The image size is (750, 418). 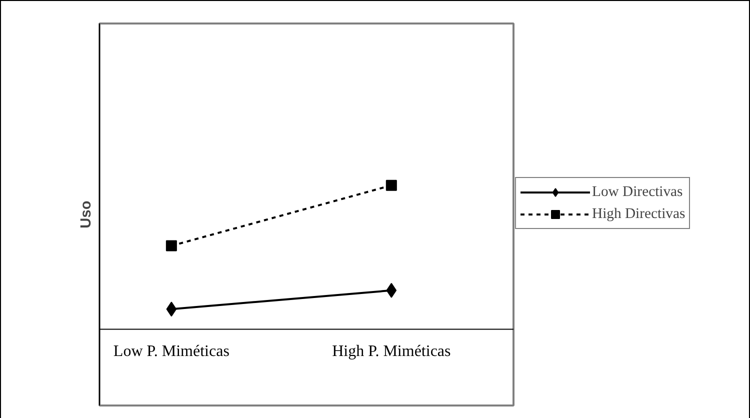 I want to click on legend-label: High Directivas, so click(x=639, y=214).